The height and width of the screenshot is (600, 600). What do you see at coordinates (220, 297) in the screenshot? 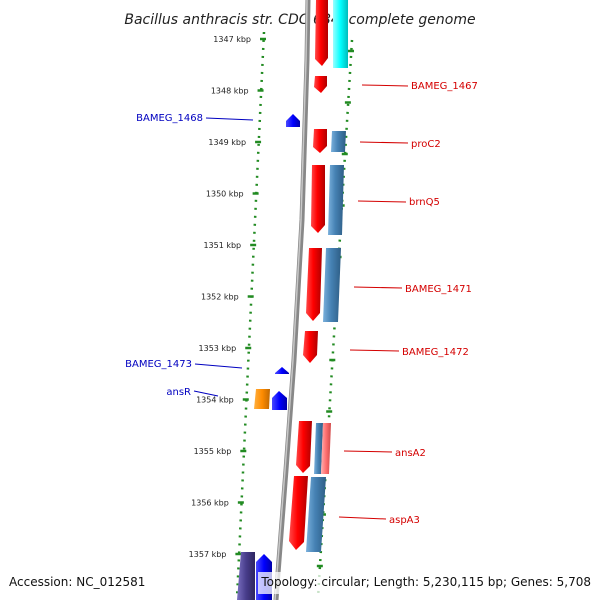
I see `scale-tick-label: 1352 kbp` at bounding box center [220, 297].